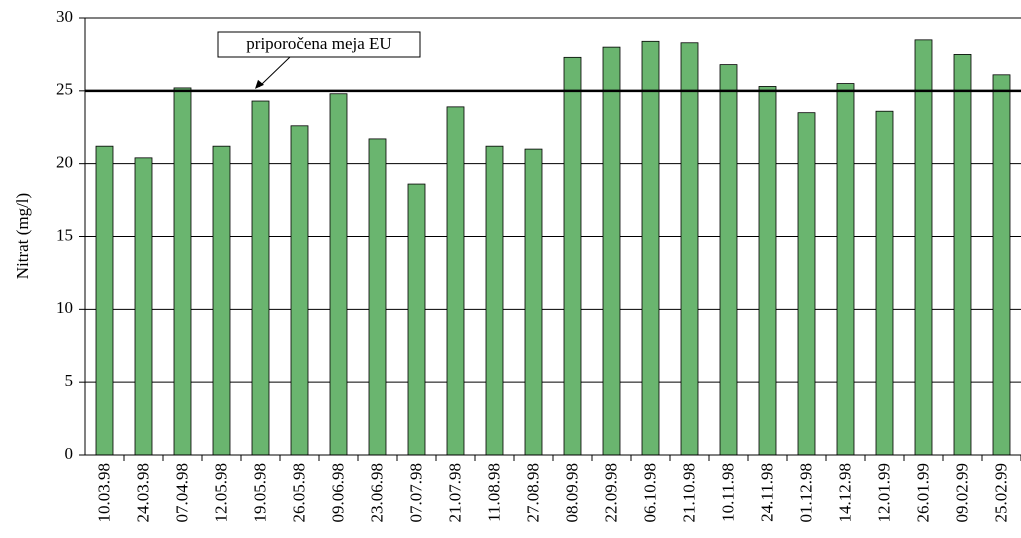 Image resolution: width=1021 pixels, height=538 pixels. I want to click on x-tick-label: 12.01.99, so click(883, 493).